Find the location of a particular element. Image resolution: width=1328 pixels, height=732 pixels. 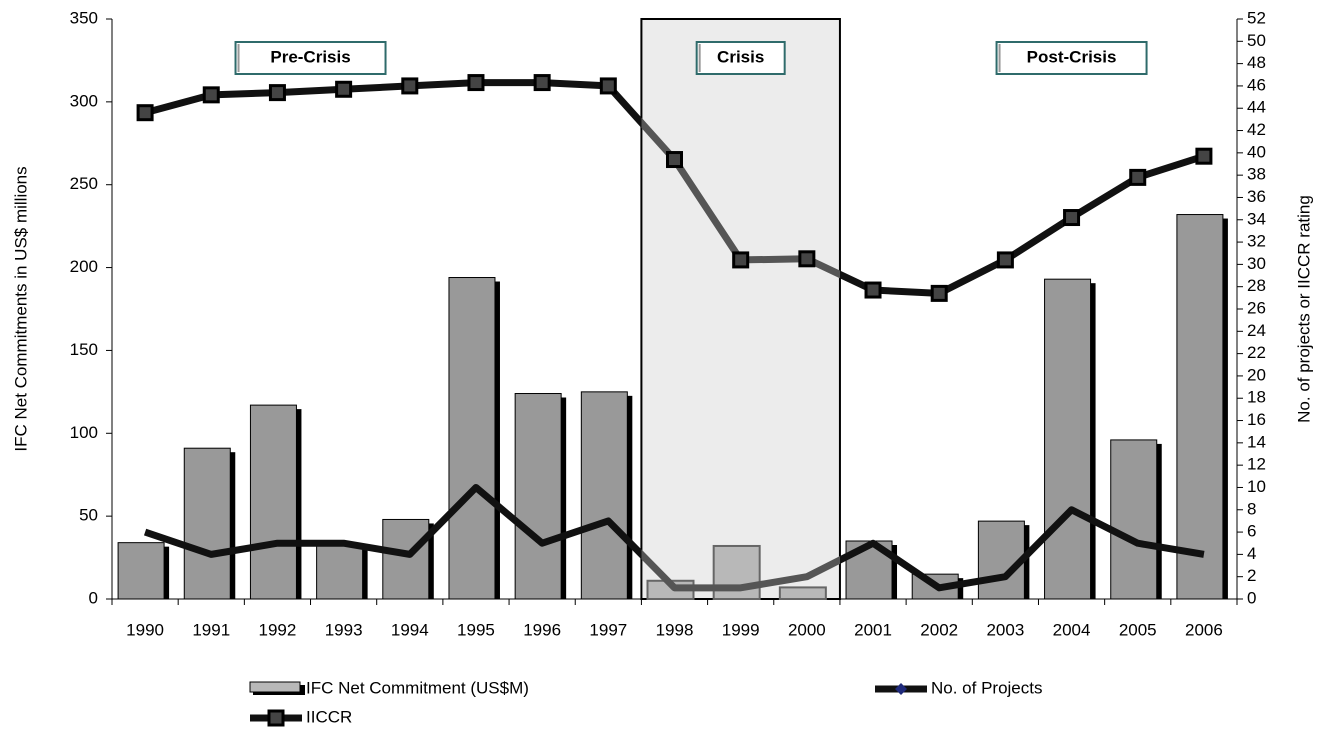

crisis-zone is located at coordinates (740, 309).